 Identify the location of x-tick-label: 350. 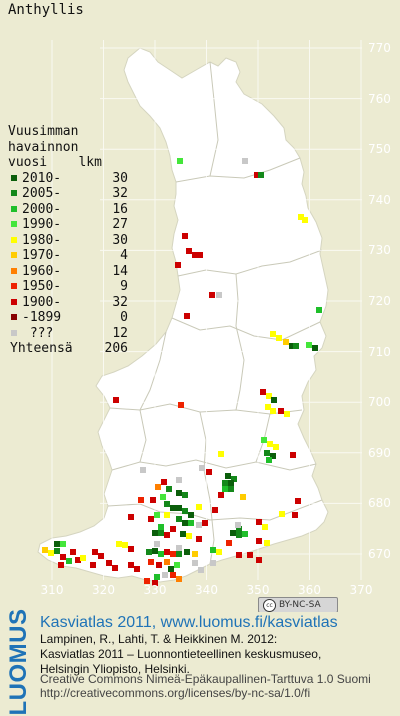
(258, 590).